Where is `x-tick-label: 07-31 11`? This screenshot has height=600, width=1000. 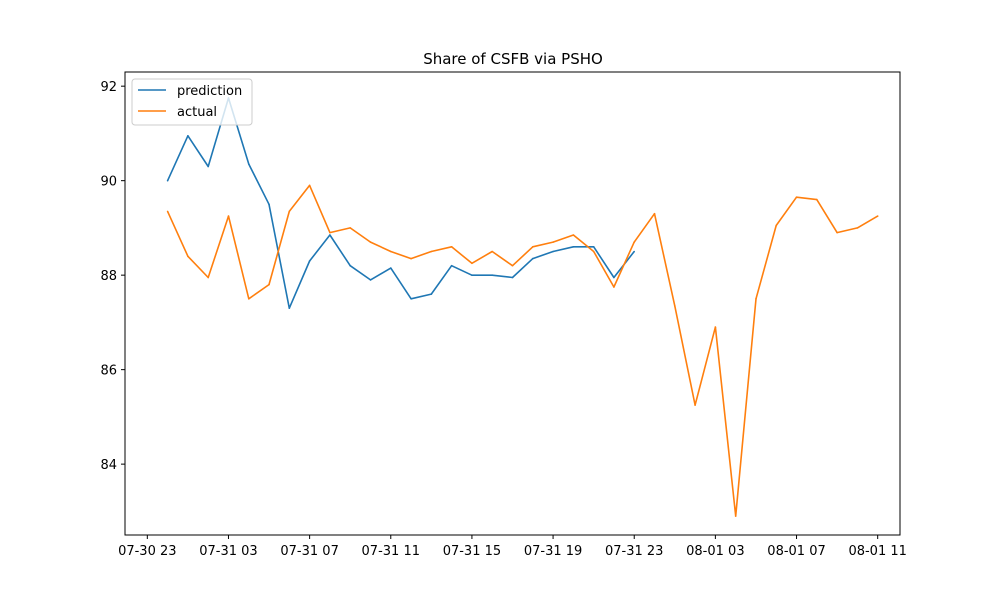 x-tick-label: 07-31 11 is located at coordinates (391, 551).